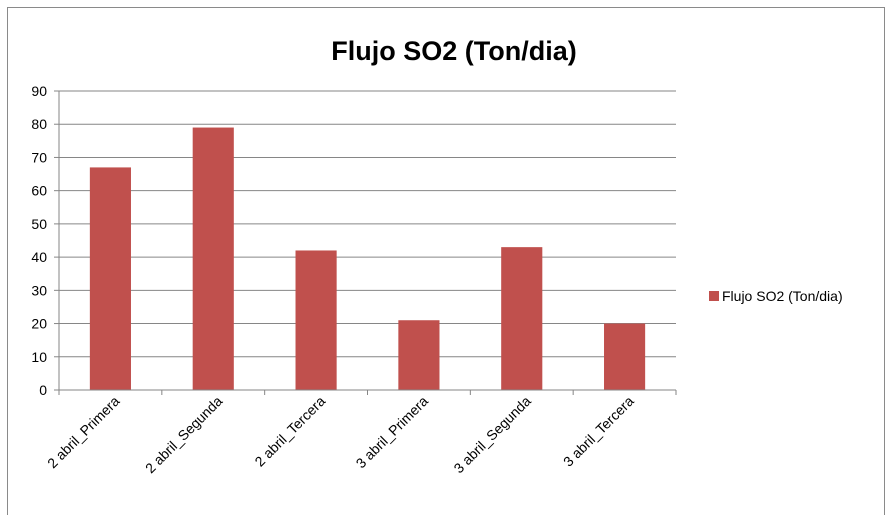 This screenshot has width=887, height=516. Describe the element at coordinates (39, 157) in the screenshot. I see `y-tick-label: 70` at that location.